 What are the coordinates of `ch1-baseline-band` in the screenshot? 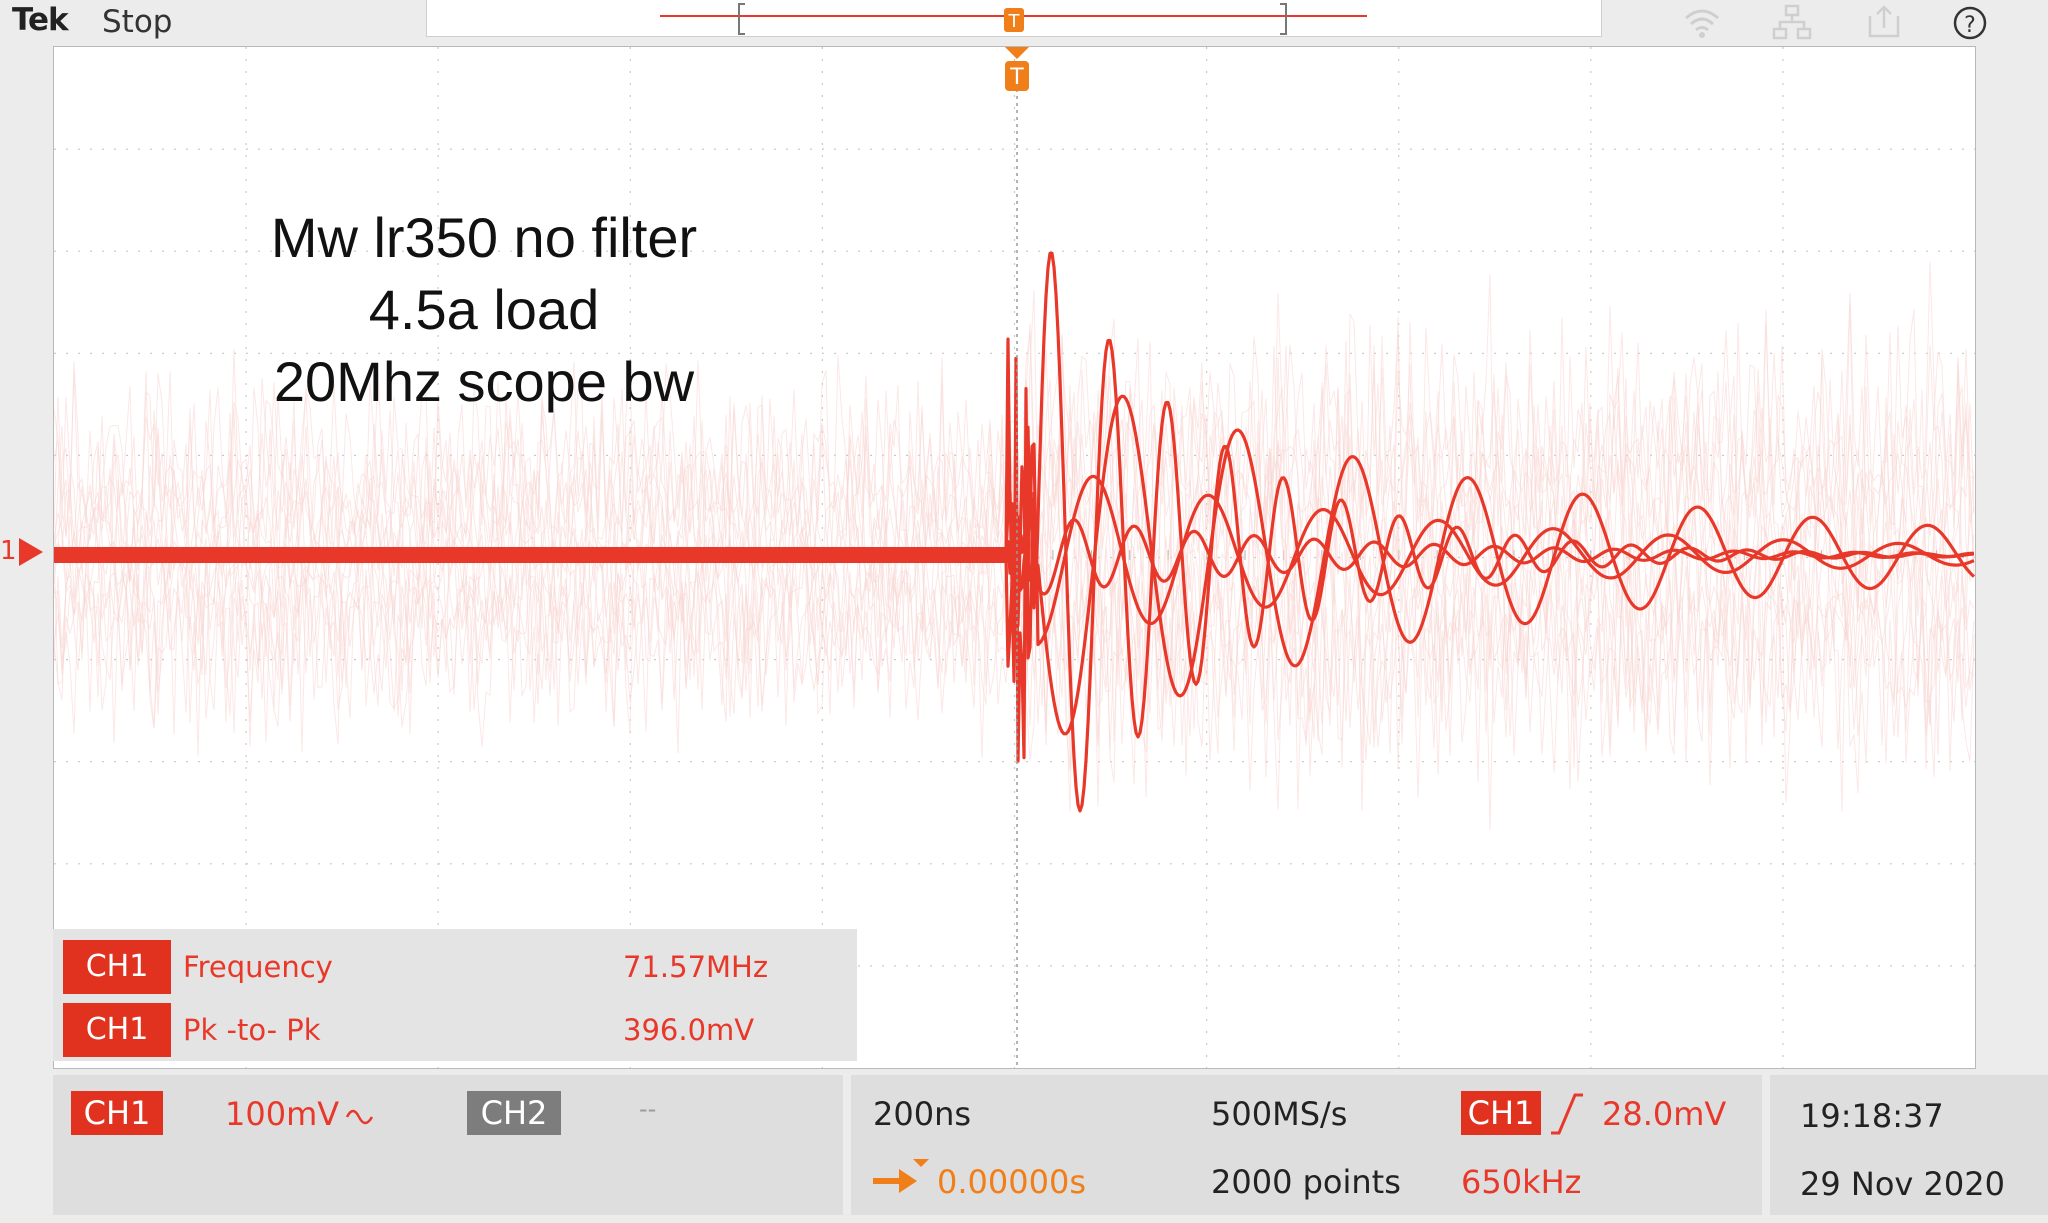 It's located at (535, 555).